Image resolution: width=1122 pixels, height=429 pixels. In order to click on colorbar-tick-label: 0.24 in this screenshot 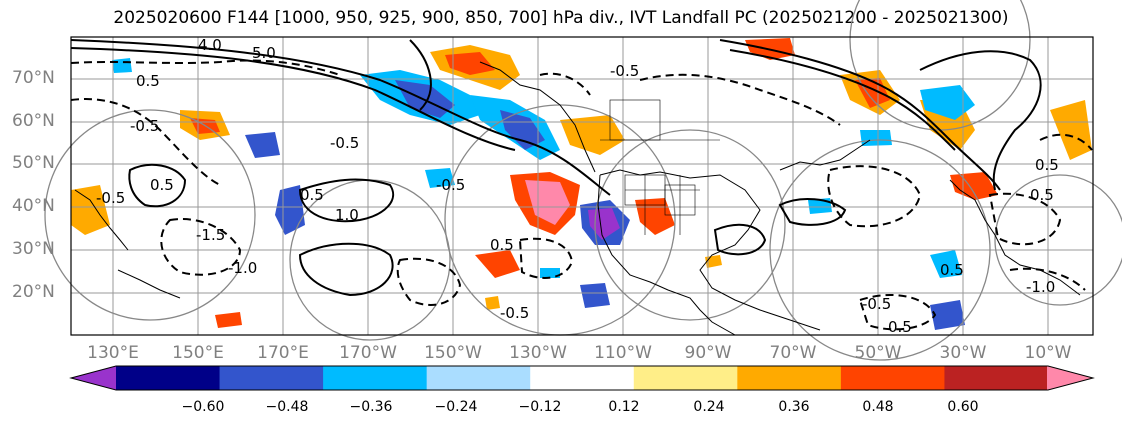, I will do `click(709, 407)`.